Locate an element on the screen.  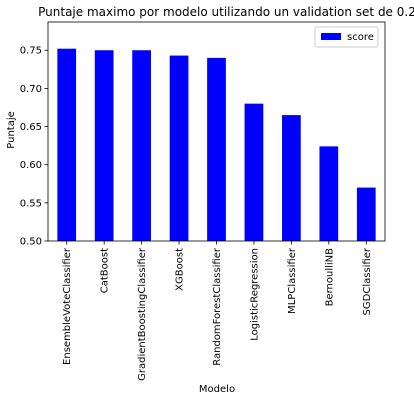
y-tick-label: 0.75 is located at coordinates (31, 51).